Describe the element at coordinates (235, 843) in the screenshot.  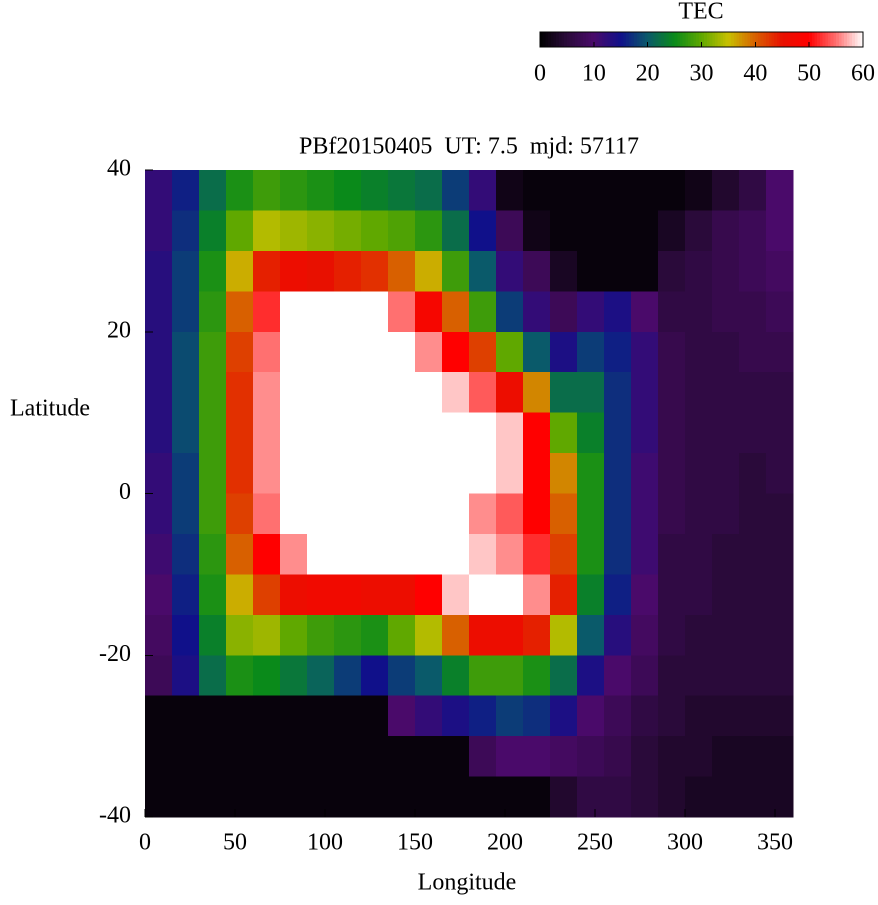
I see `x-tick-label: 50` at that location.